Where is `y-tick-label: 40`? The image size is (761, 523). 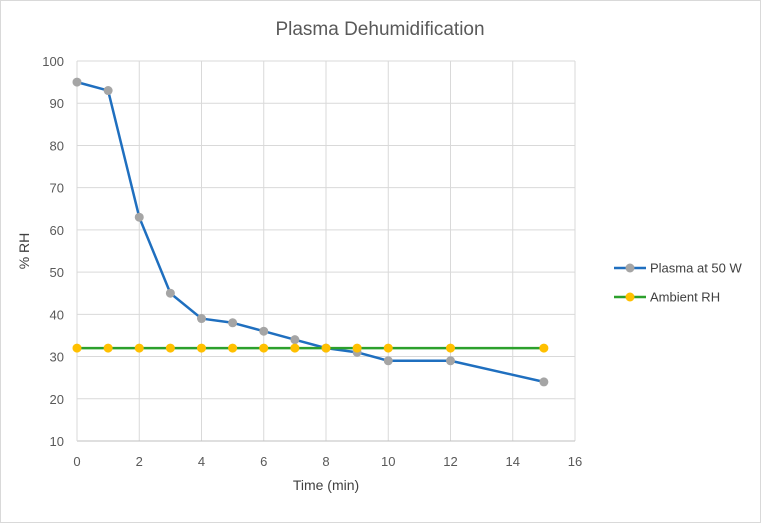 y-tick-label: 40 is located at coordinates (57, 314).